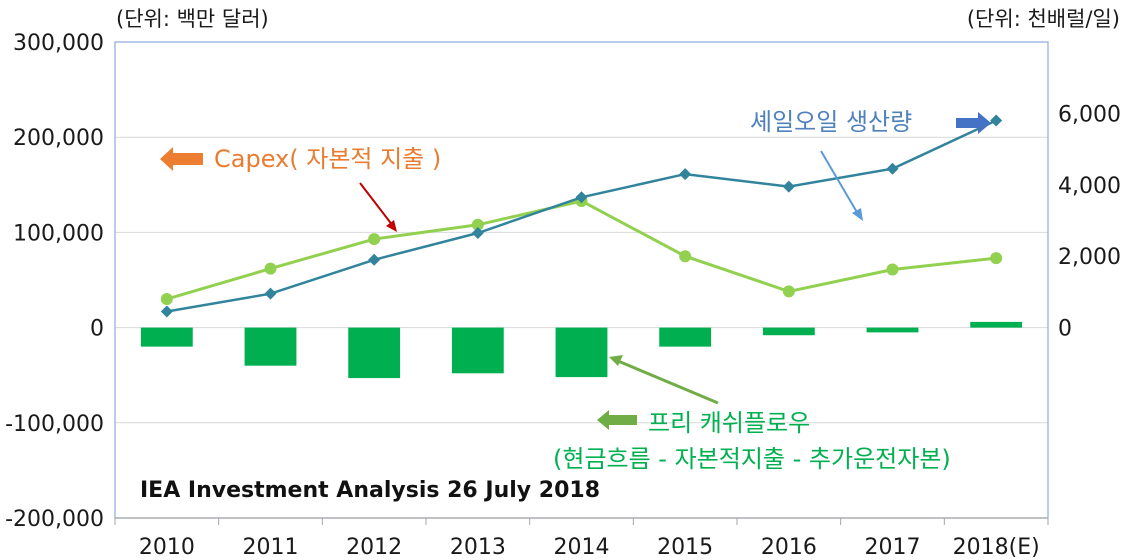 The width and height of the screenshot is (1130, 560). I want to click on x-axis-tick-label: 2013, so click(478, 547).